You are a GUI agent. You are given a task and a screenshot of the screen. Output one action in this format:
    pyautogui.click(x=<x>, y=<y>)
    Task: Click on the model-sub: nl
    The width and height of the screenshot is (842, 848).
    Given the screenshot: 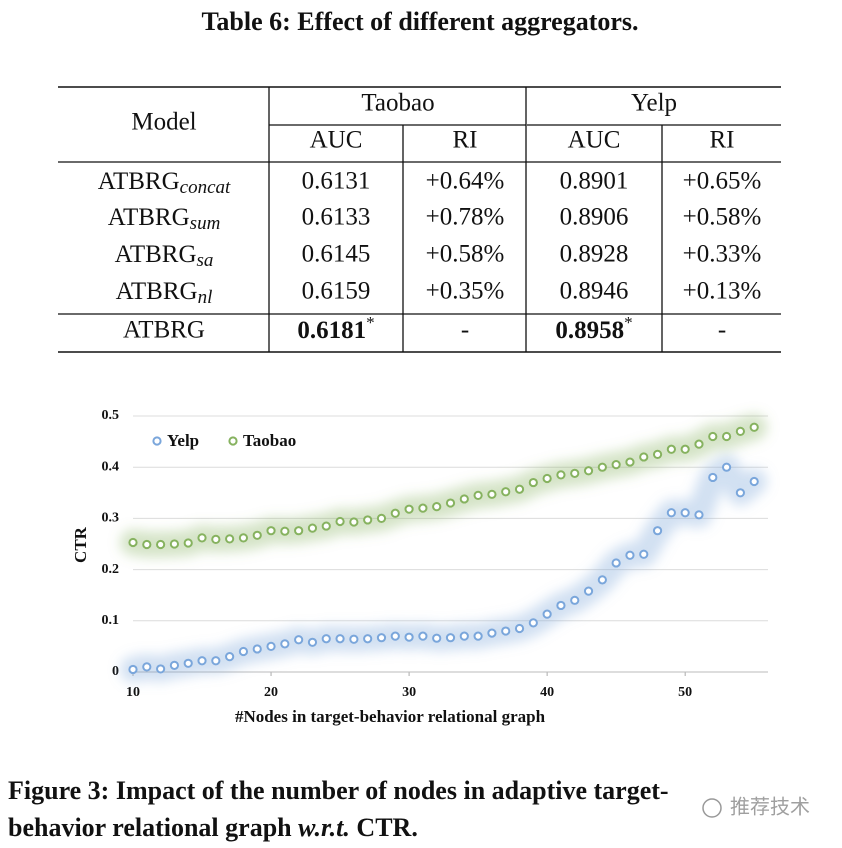 What is the action you would take?
    pyautogui.click(x=205, y=297)
    